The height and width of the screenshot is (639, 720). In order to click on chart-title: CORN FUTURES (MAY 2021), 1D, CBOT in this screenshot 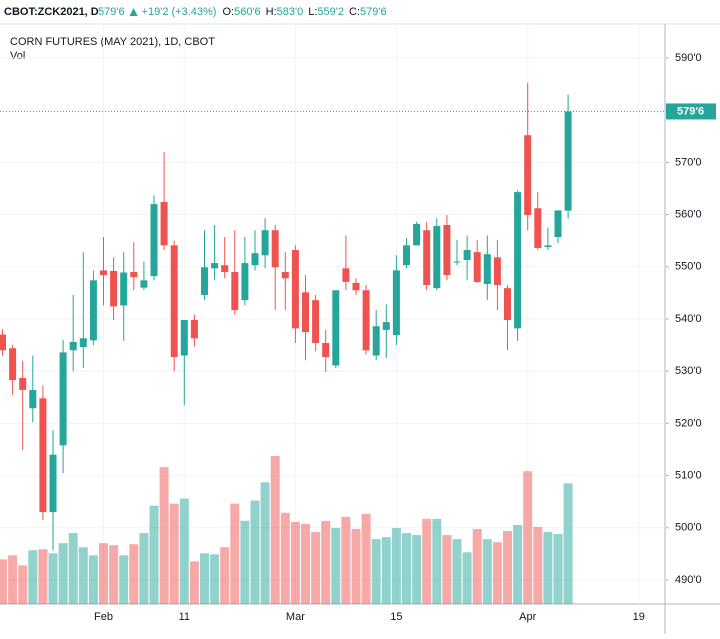, I will do `click(112, 42)`.